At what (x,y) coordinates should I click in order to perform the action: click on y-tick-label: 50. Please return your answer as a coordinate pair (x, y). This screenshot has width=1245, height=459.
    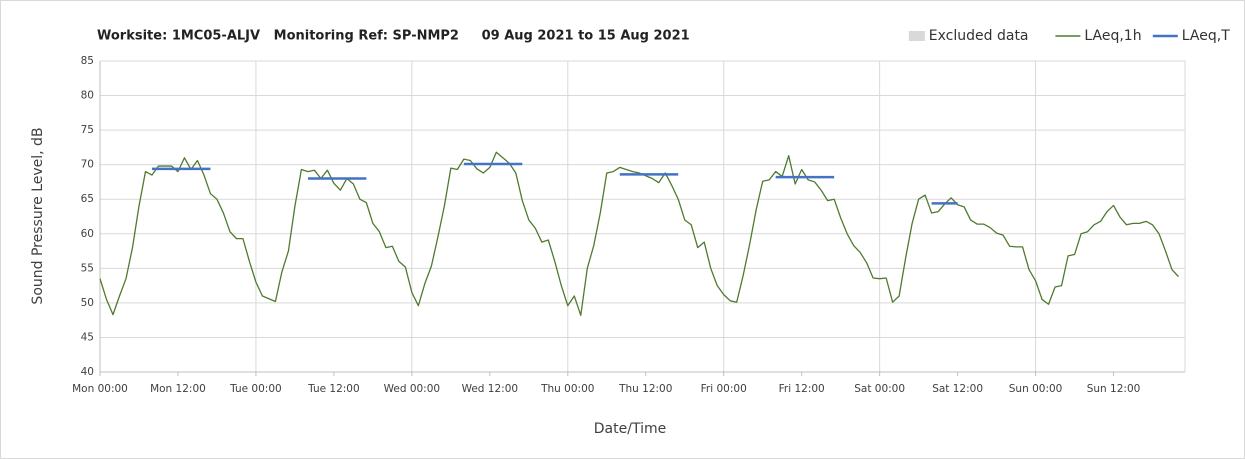
    Looking at the image, I should click on (87, 303).